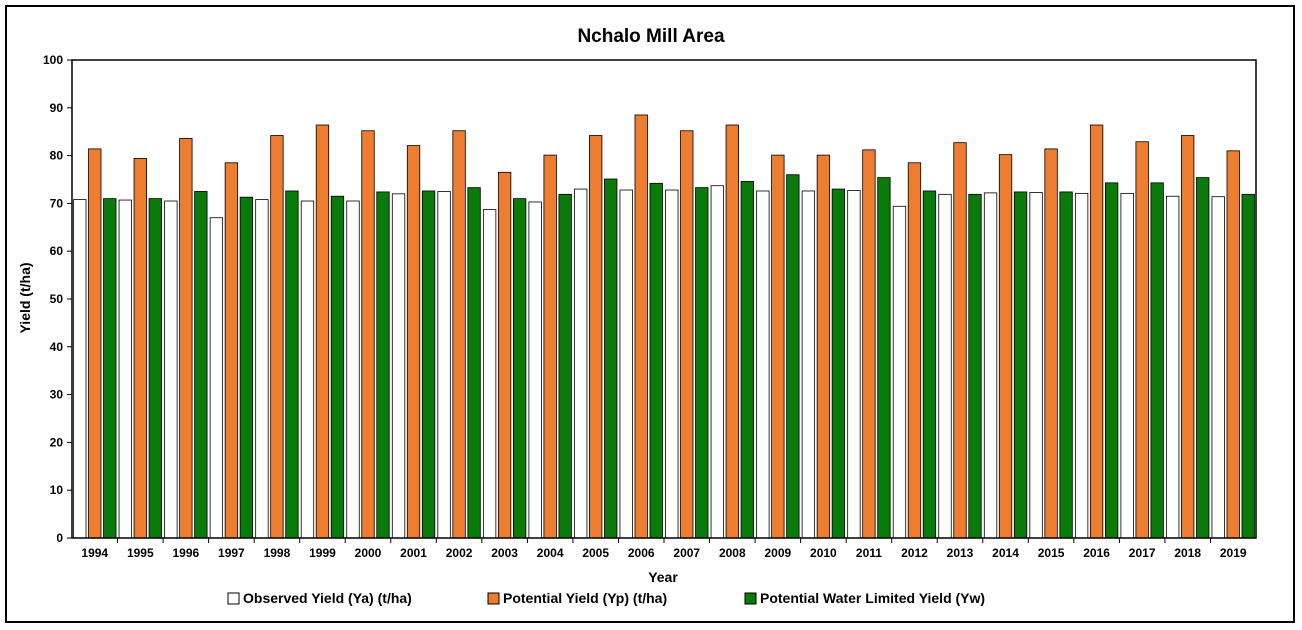  What do you see at coordinates (960, 553) in the screenshot?
I see `x-tick-label: 2013` at bounding box center [960, 553].